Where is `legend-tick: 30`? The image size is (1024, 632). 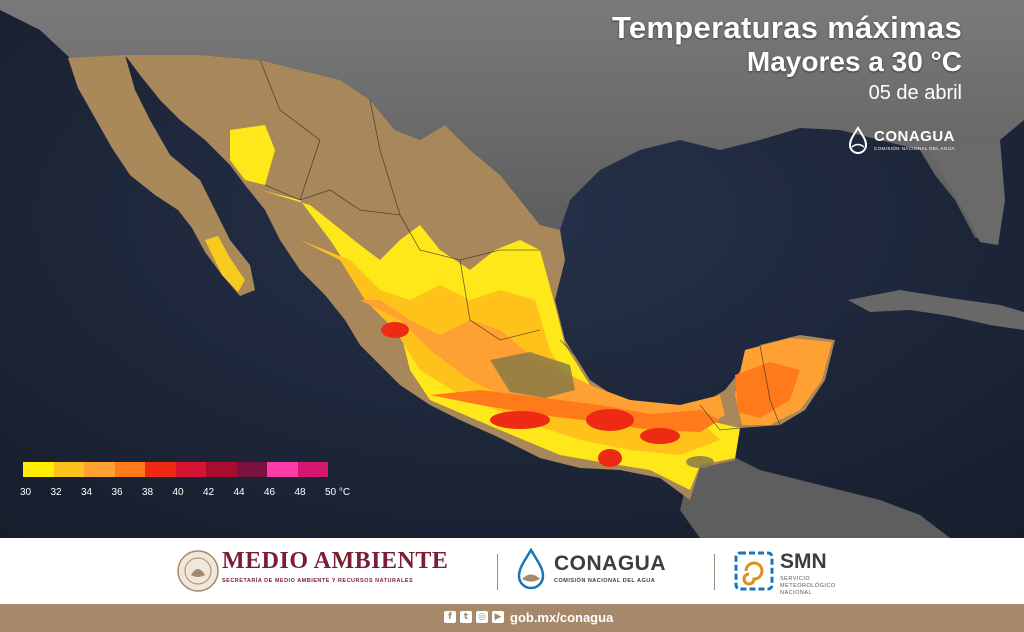 legend-tick: 30 is located at coordinates (26, 492).